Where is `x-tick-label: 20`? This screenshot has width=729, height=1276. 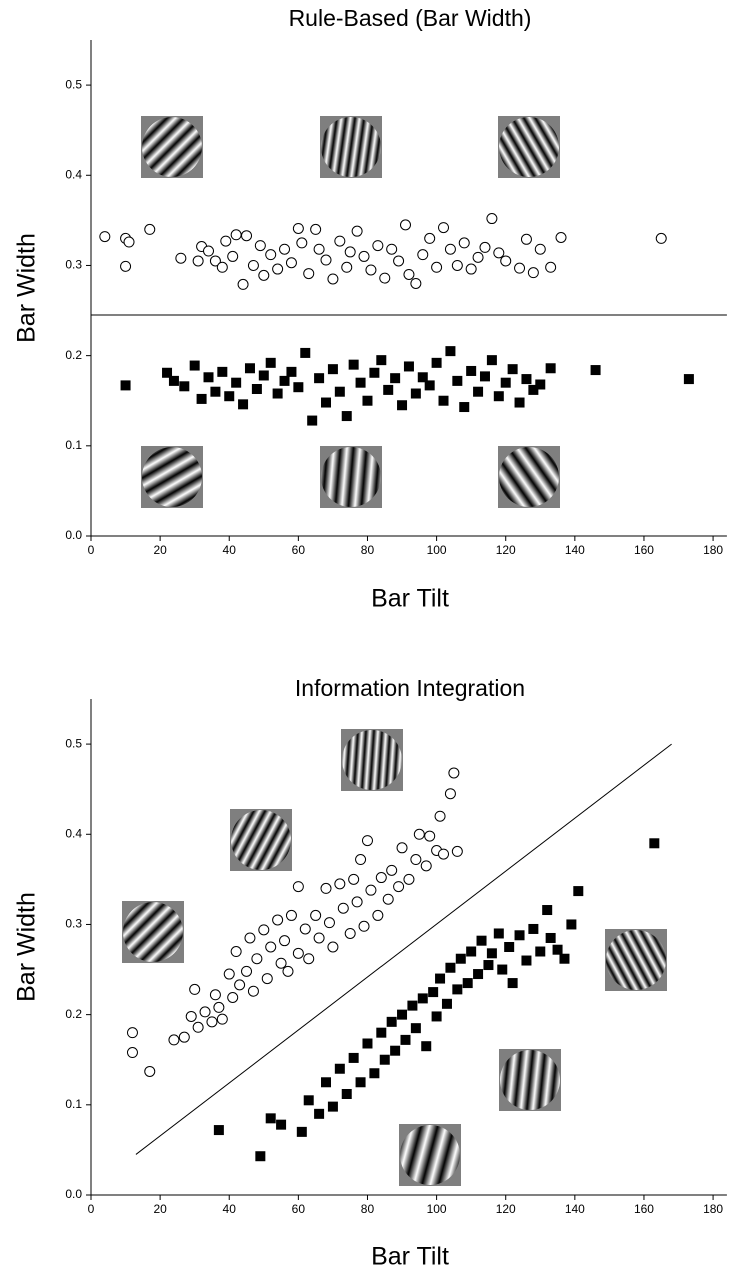 x-tick-label: 20 is located at coordinates (160, 1209).